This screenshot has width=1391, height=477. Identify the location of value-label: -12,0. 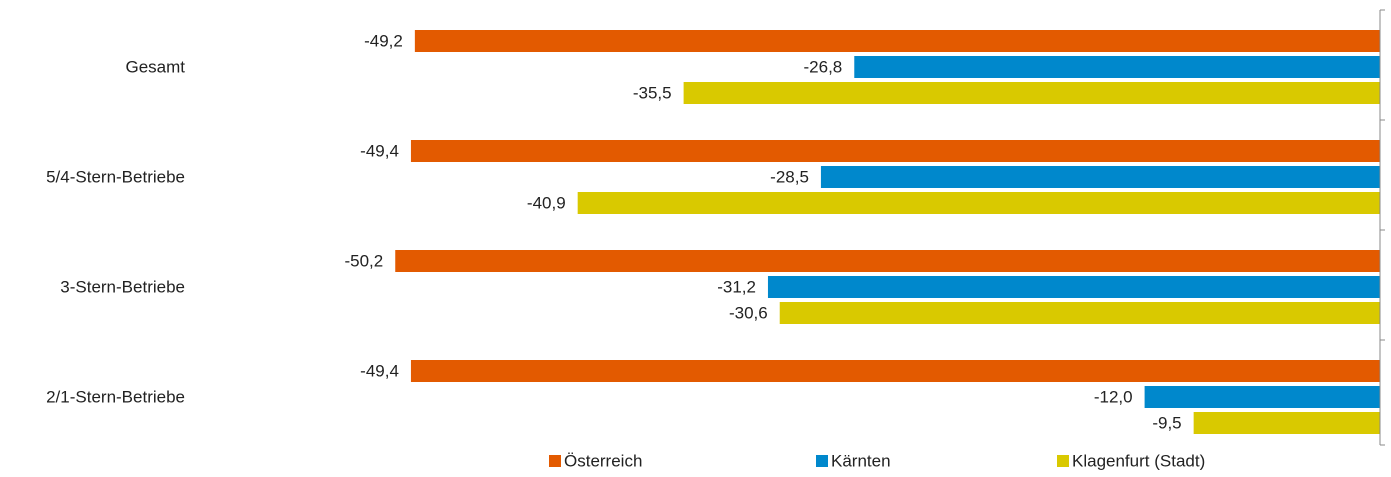
(1113, 396).